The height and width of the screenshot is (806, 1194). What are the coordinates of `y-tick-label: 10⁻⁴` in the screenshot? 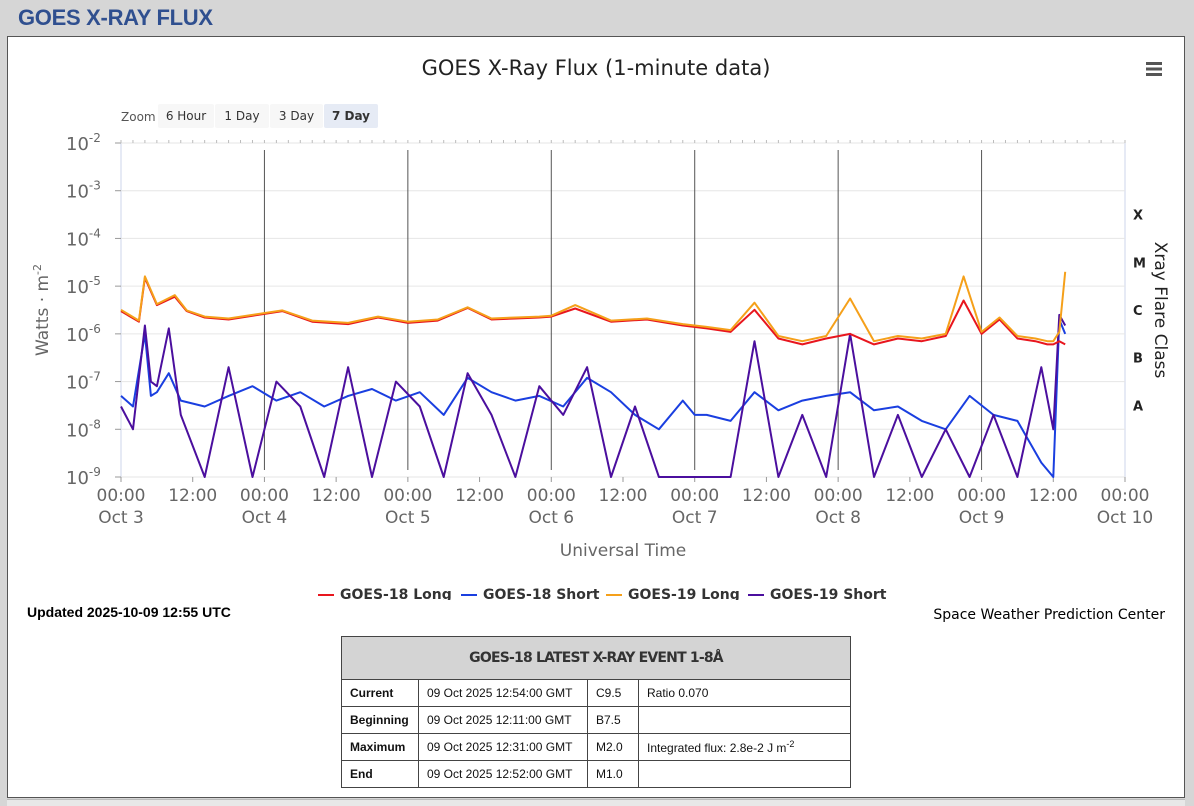 It's located at (83, 238).